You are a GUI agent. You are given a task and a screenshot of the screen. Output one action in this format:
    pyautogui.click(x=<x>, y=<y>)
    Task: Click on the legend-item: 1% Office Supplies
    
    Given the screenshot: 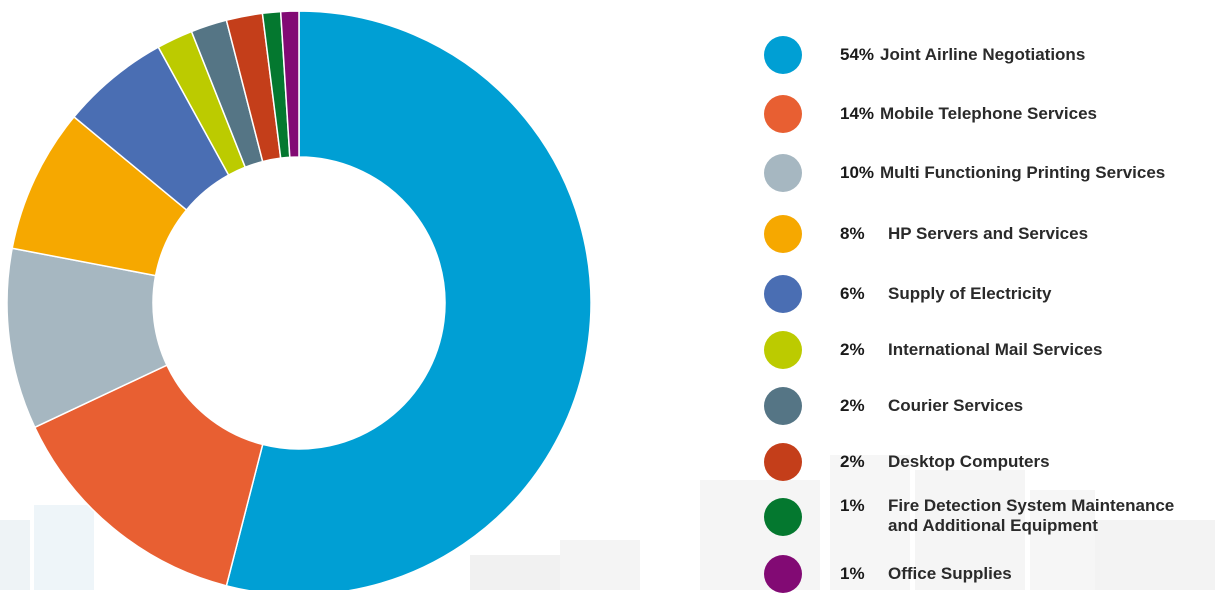 What is the action you would take?
    pyautogui.click(x=997, y=575)
    